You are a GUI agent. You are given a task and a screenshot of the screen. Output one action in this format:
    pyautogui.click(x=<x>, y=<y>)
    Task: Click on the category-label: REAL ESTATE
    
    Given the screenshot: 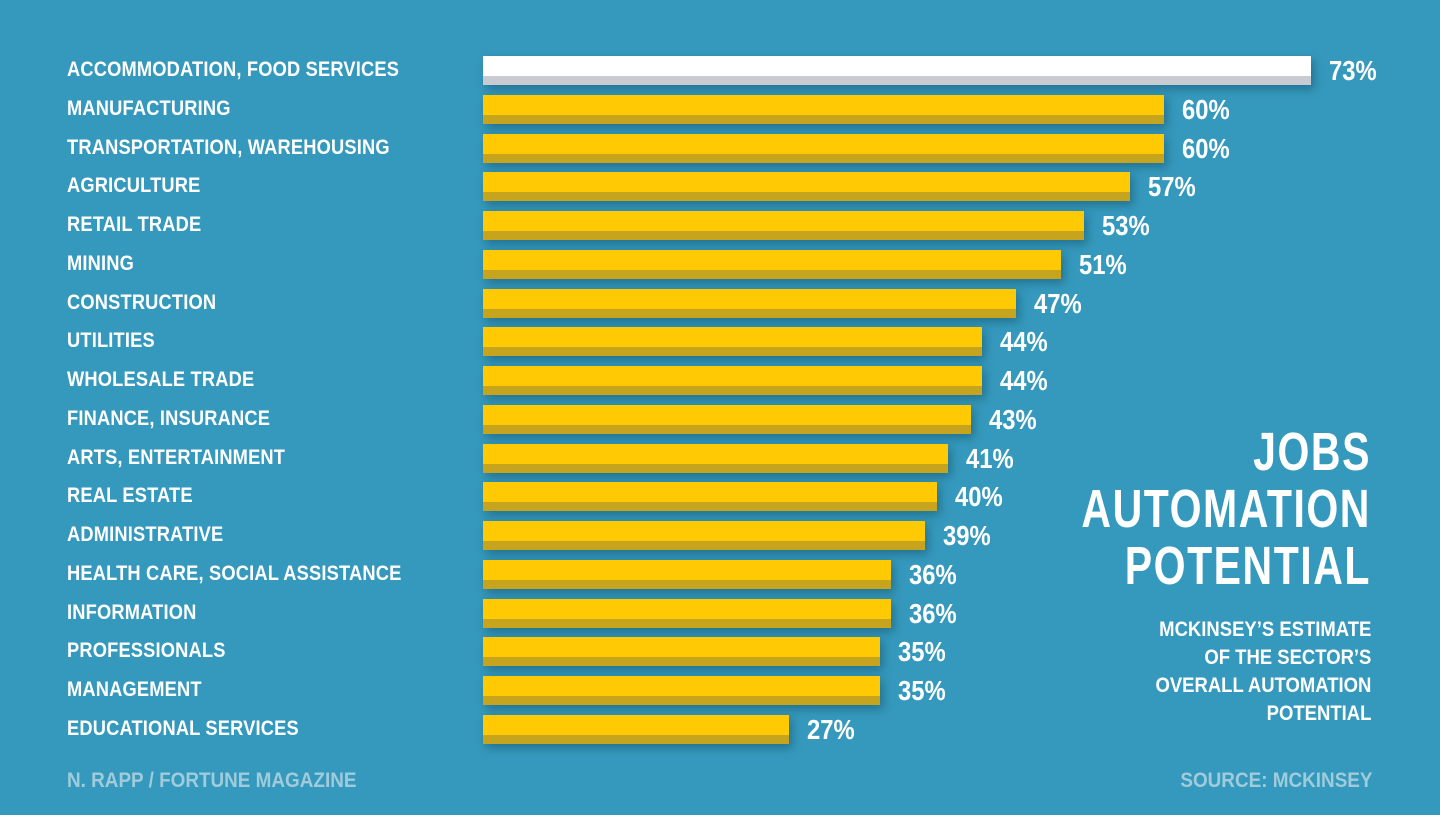 What is the action you would take?
    pyautogui.click(x=130, y=495)
    